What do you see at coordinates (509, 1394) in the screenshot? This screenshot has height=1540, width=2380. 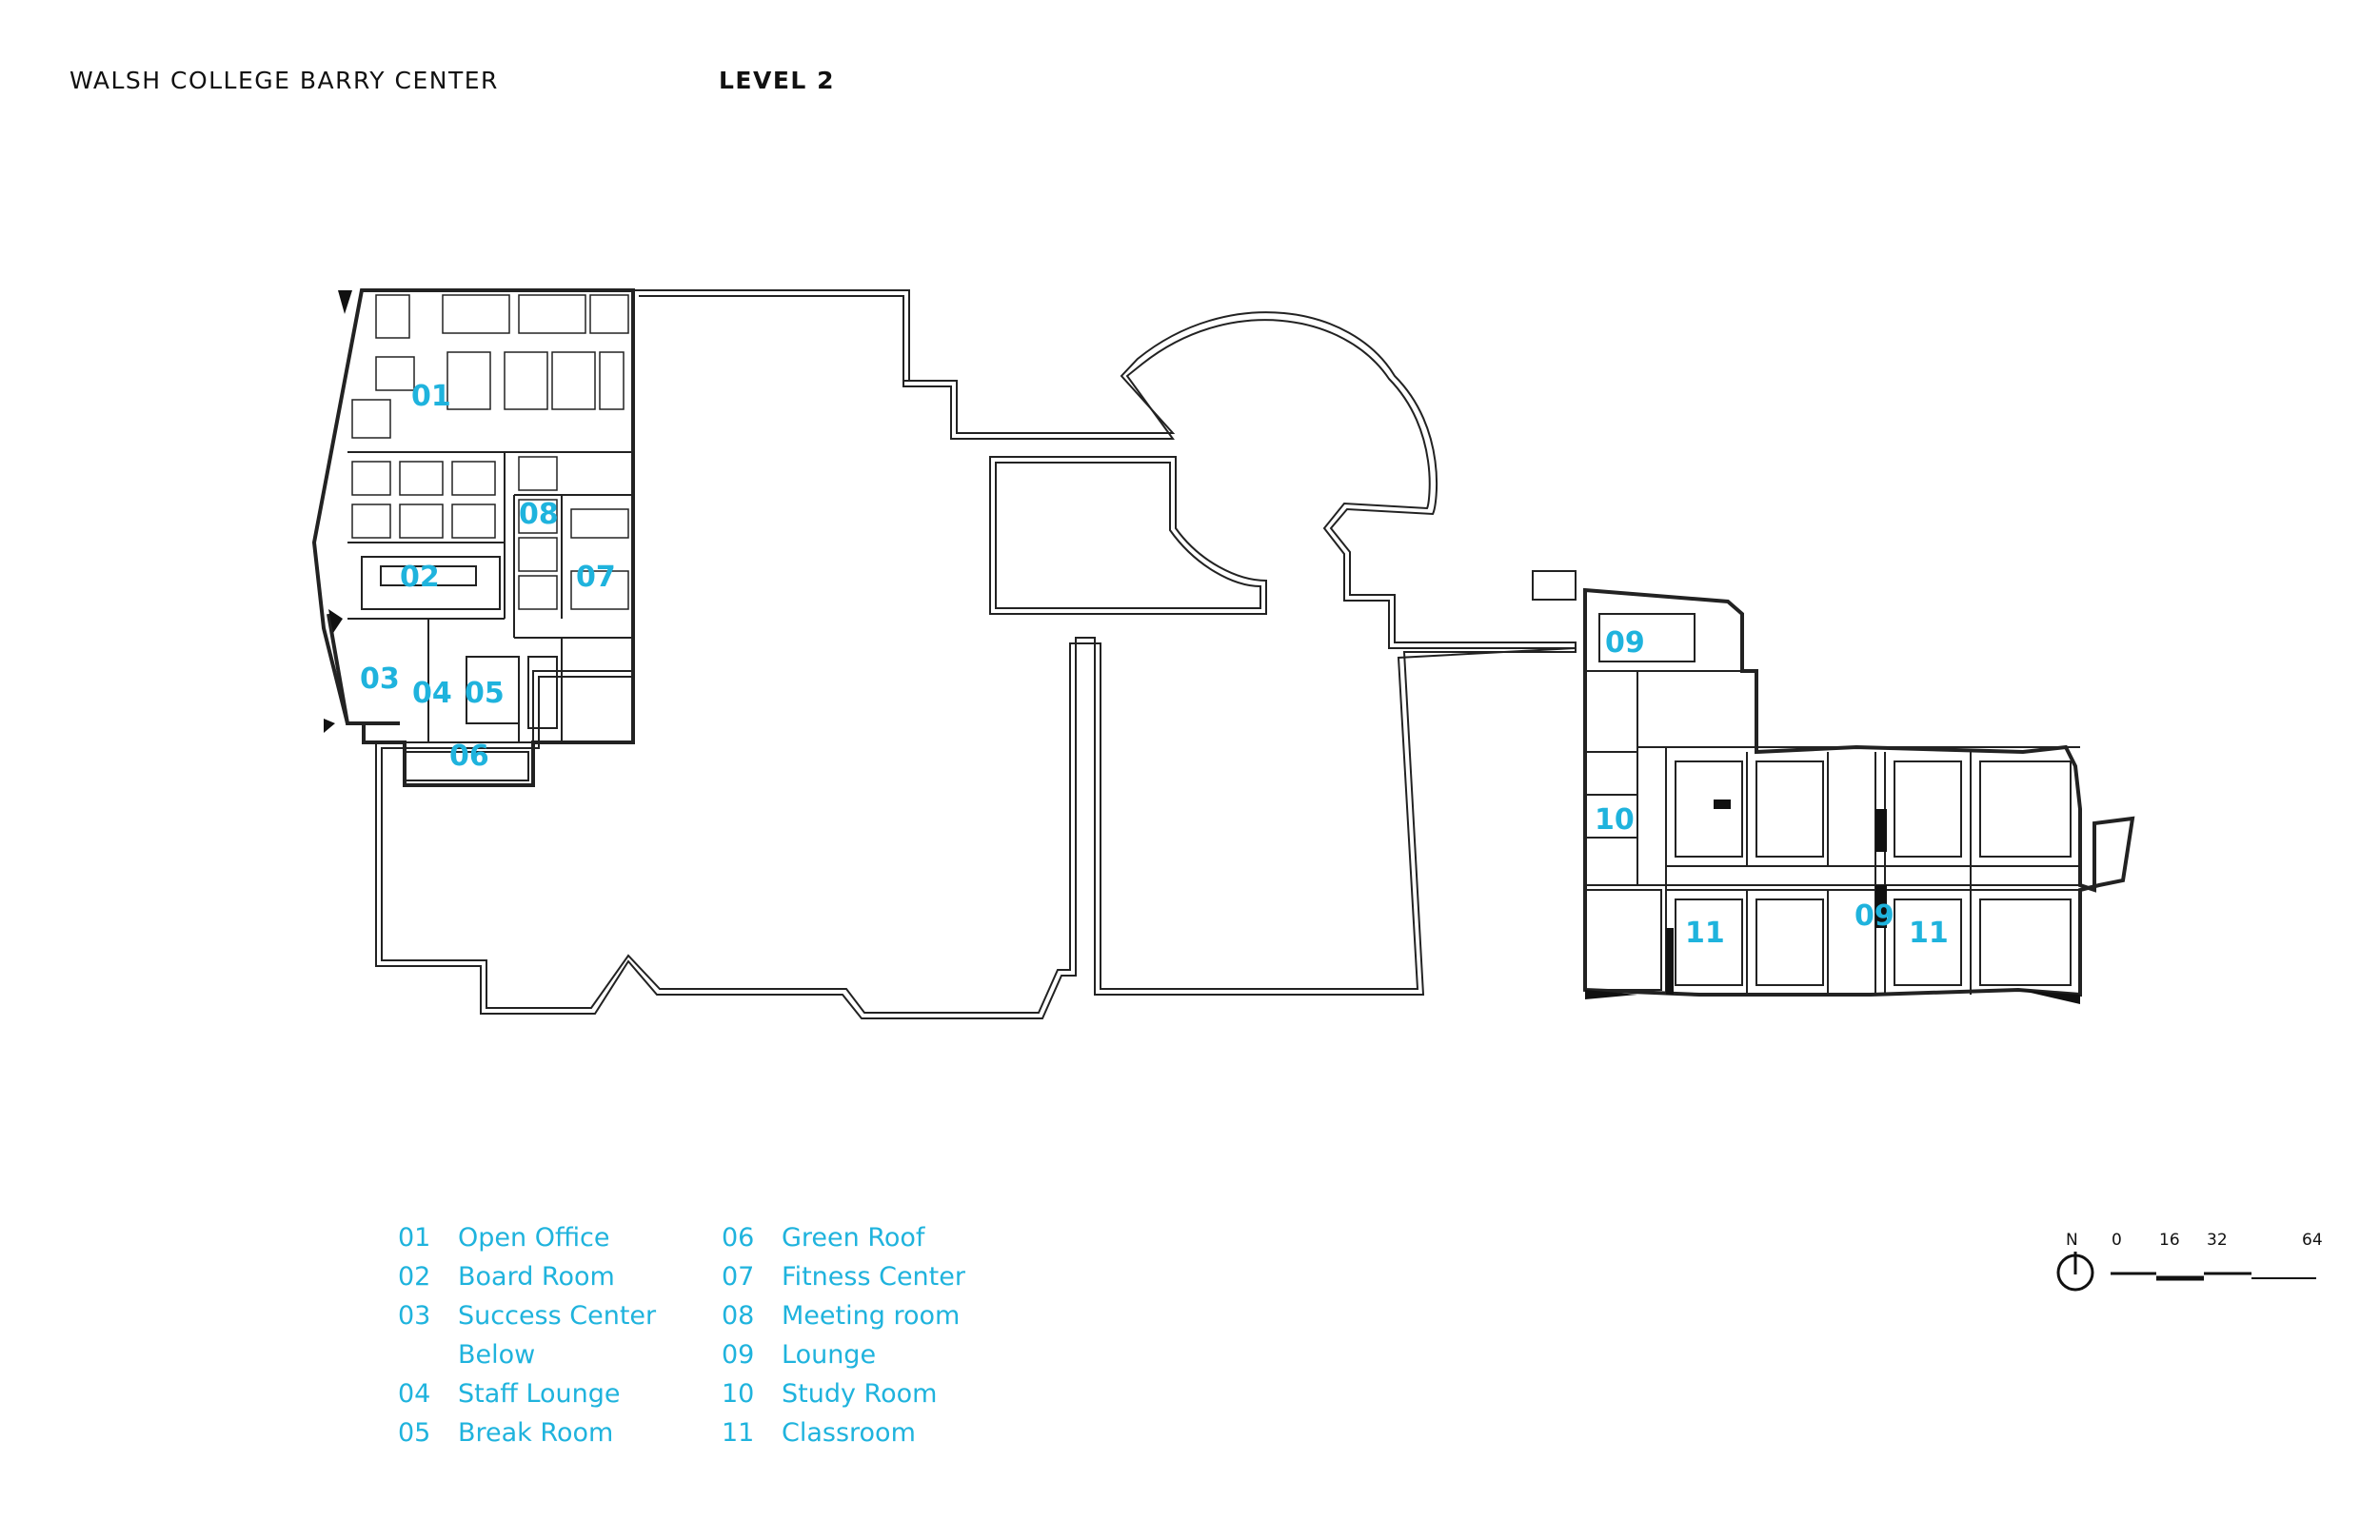 I see `legend-item: 04 Staff Lounge` at bounding box center [509, 1394].